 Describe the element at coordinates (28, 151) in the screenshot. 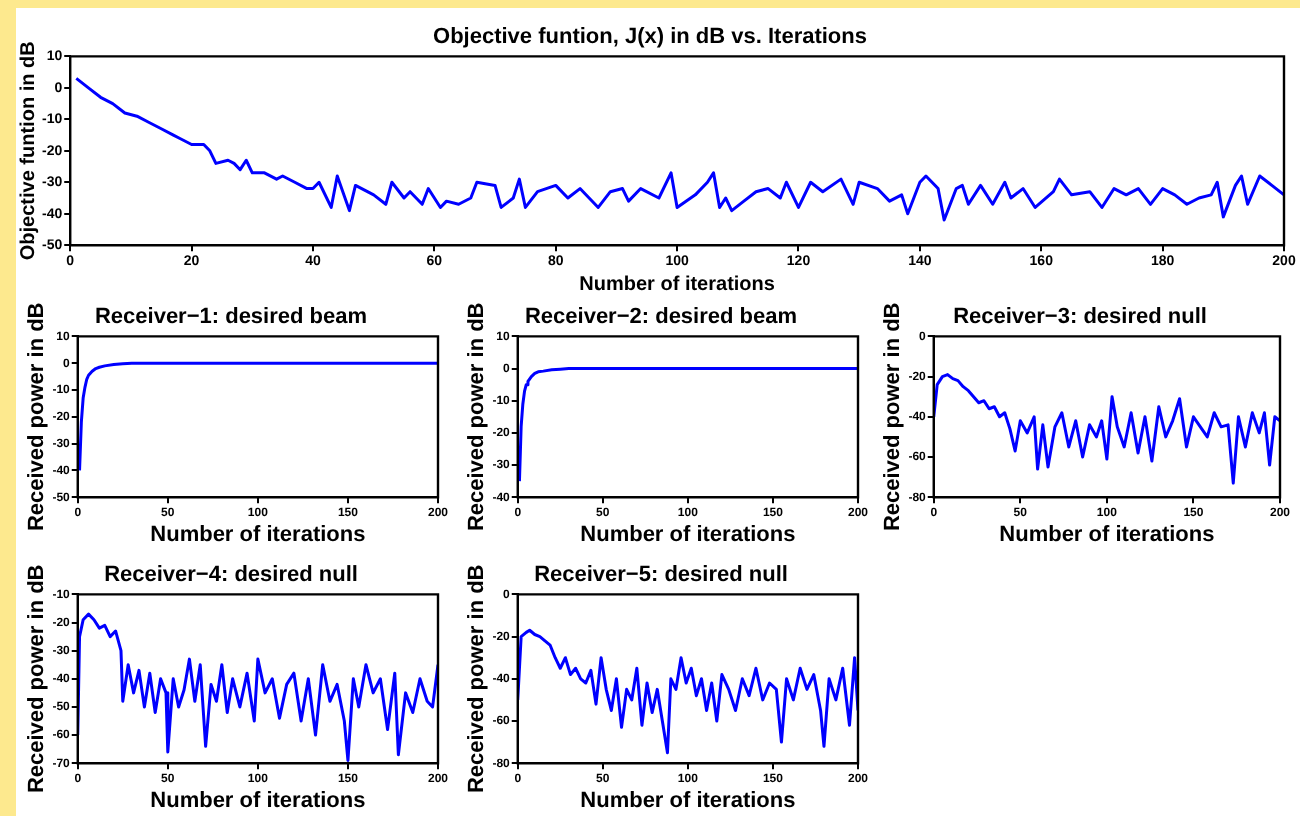

I see `y-axis-title: Objective funtion in dB` at that location.